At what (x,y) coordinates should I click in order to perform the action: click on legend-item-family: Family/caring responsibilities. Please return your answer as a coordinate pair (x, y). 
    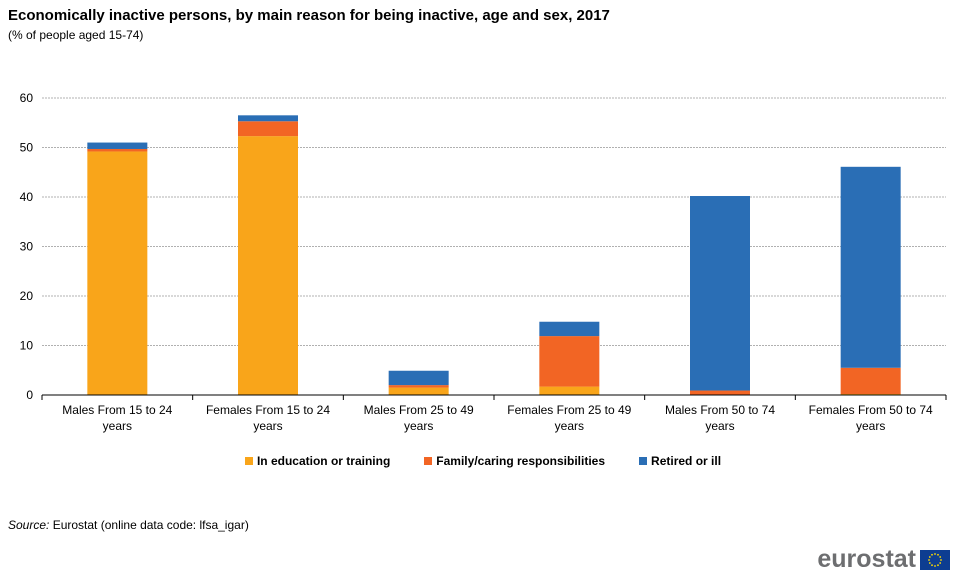
    Looking at the image, I should click on (514, 461).